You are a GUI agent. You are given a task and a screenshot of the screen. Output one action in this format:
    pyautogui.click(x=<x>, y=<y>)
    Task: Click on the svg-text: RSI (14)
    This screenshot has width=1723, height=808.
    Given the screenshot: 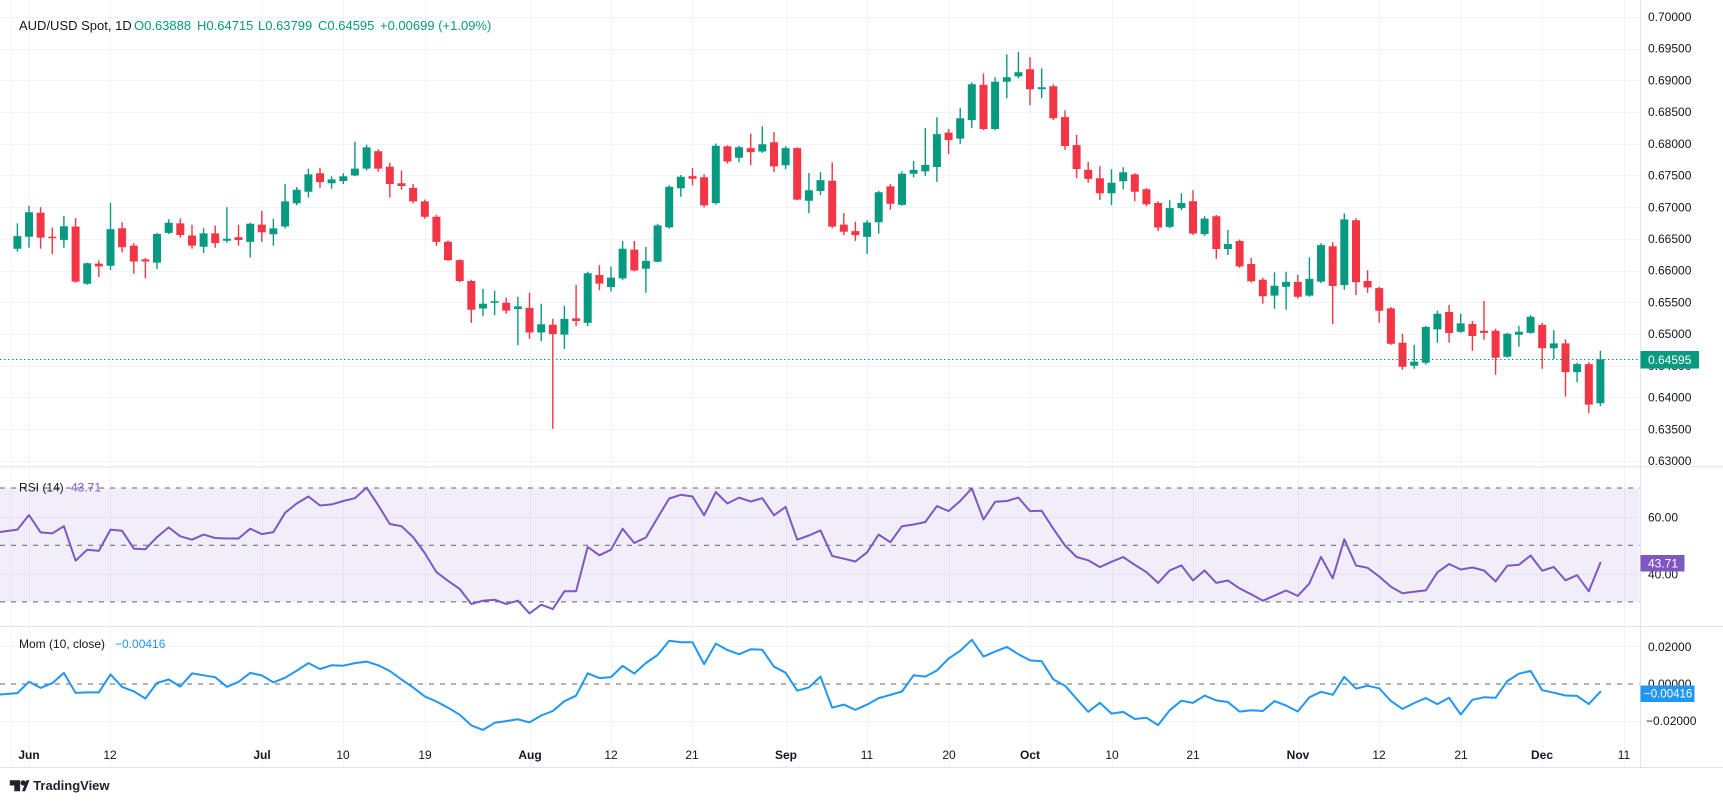 What is the action you would take?
    pyautogui.click(x=41, y=488)
    